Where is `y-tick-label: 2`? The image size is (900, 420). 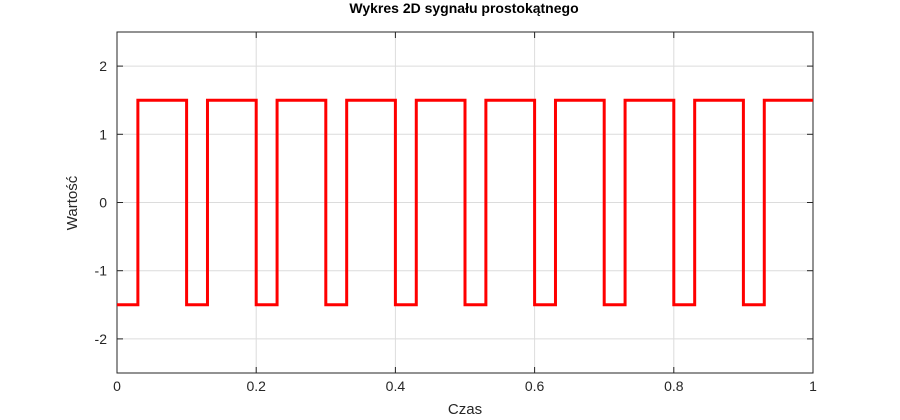
y-tick-label: 2 is located at coordinates (103, 66).